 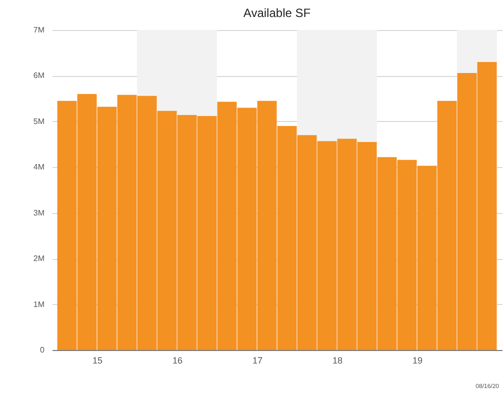 What do you see at coordinates (97, 361) in the screenshot?
I see `x-tick-label: 15` at bounding box center [97, 361].